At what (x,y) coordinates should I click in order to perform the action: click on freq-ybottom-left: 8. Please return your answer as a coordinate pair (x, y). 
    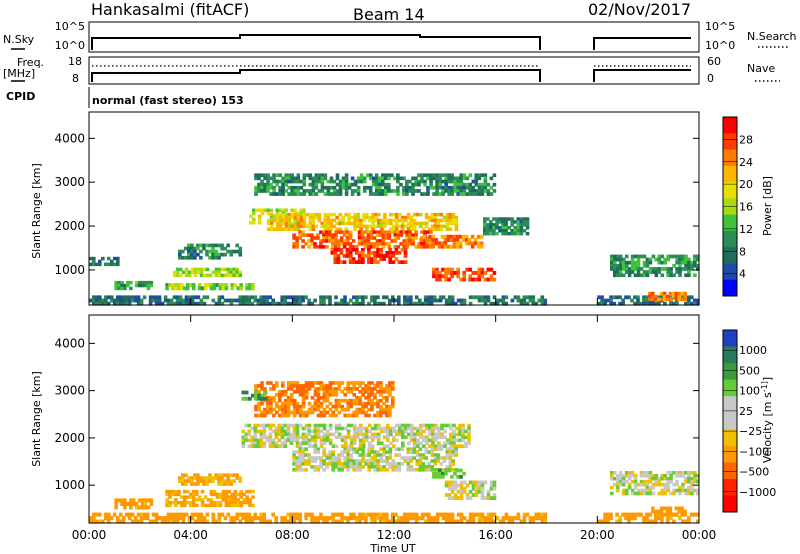
    Looking at the image, I should click on (75, 78).